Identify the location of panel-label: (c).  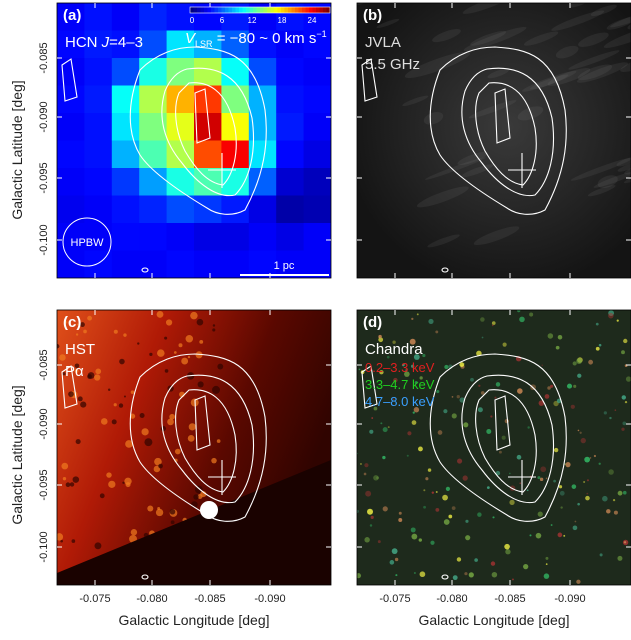
(72, 322).